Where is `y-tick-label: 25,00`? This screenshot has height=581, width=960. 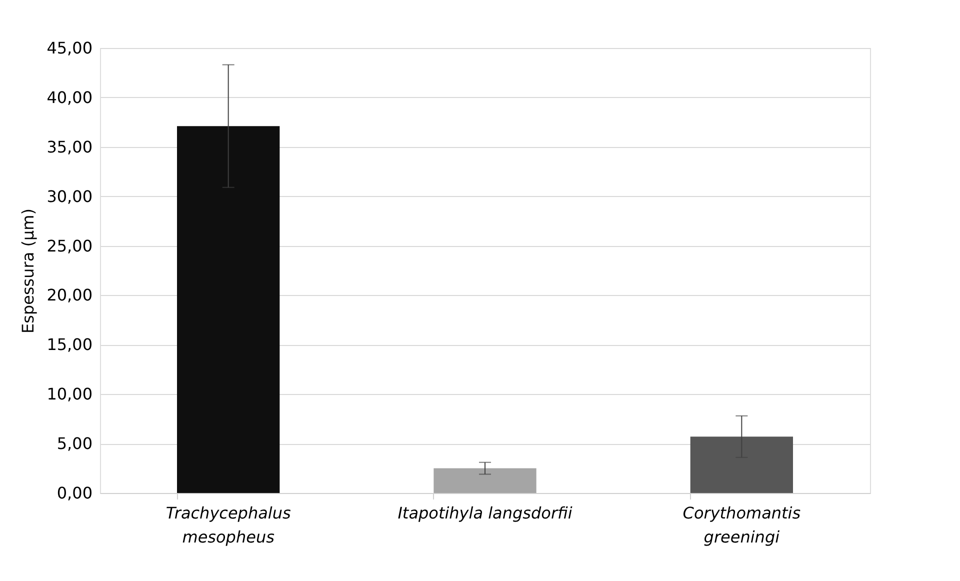 y-tick-label: 25,00 is located at coordinates (69, 246).